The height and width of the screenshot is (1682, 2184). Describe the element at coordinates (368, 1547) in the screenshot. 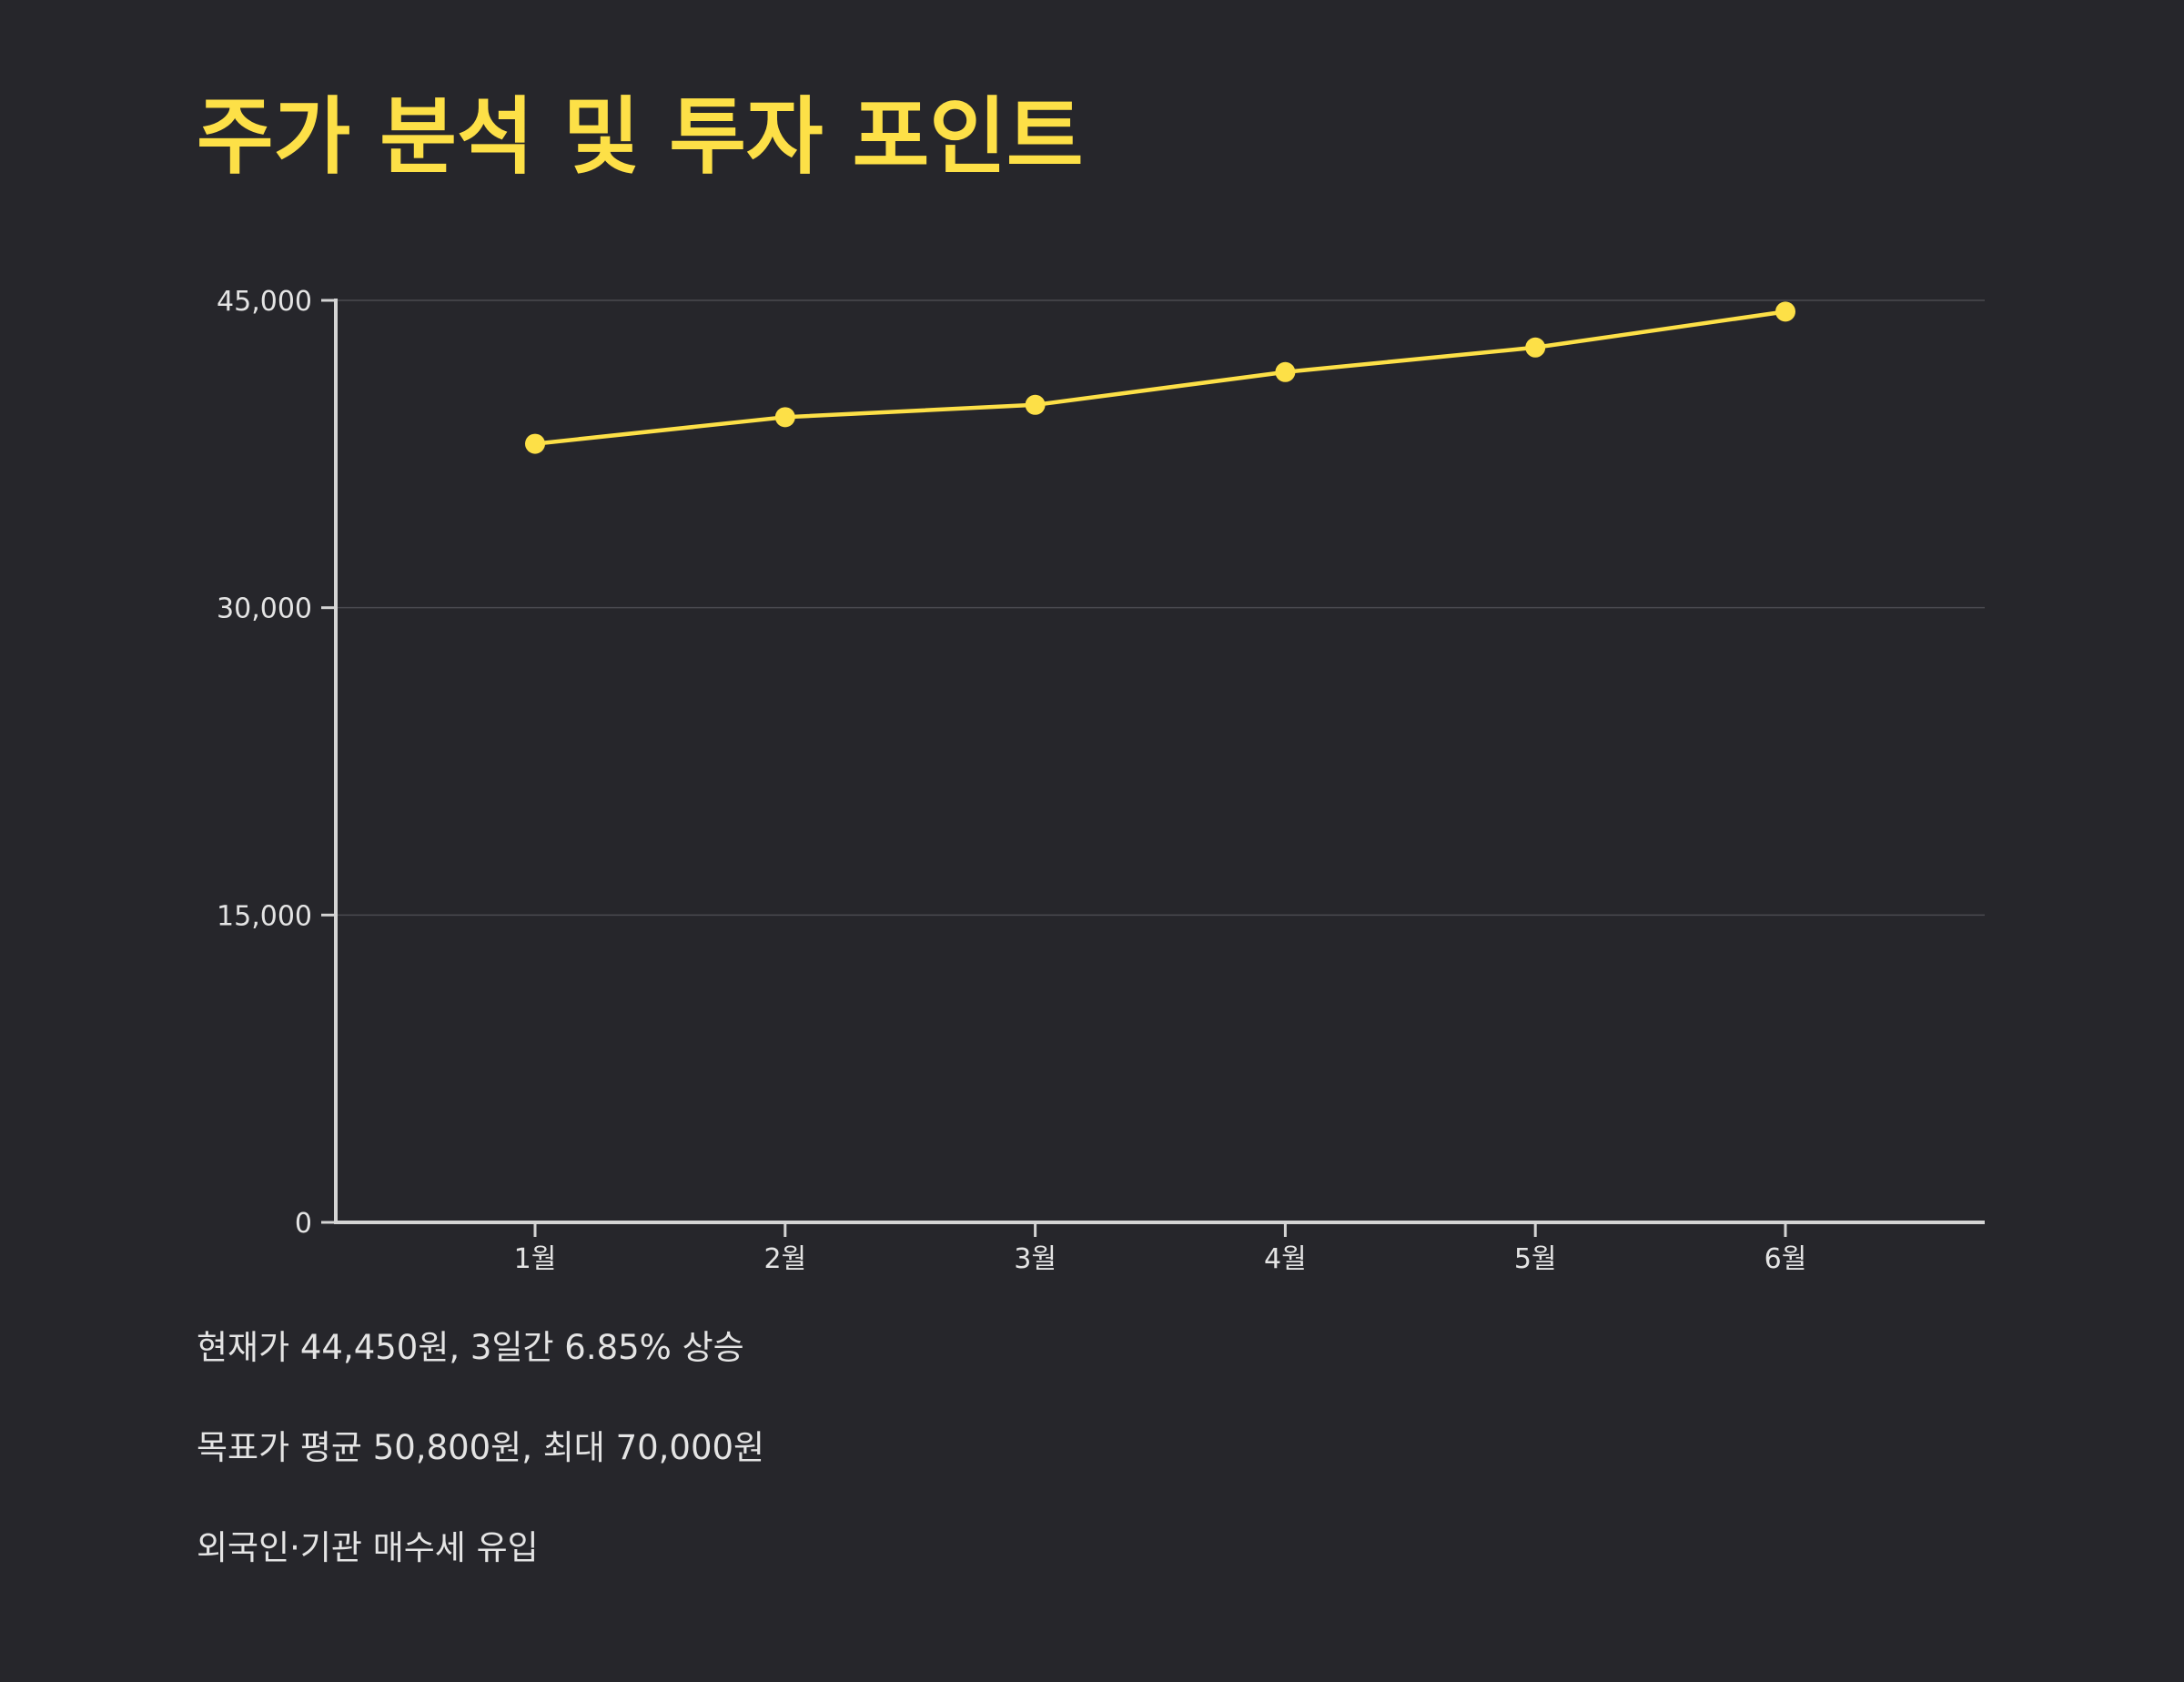

I see `point-investor-flow: 외국인·기관 매수세 유입` at that location.